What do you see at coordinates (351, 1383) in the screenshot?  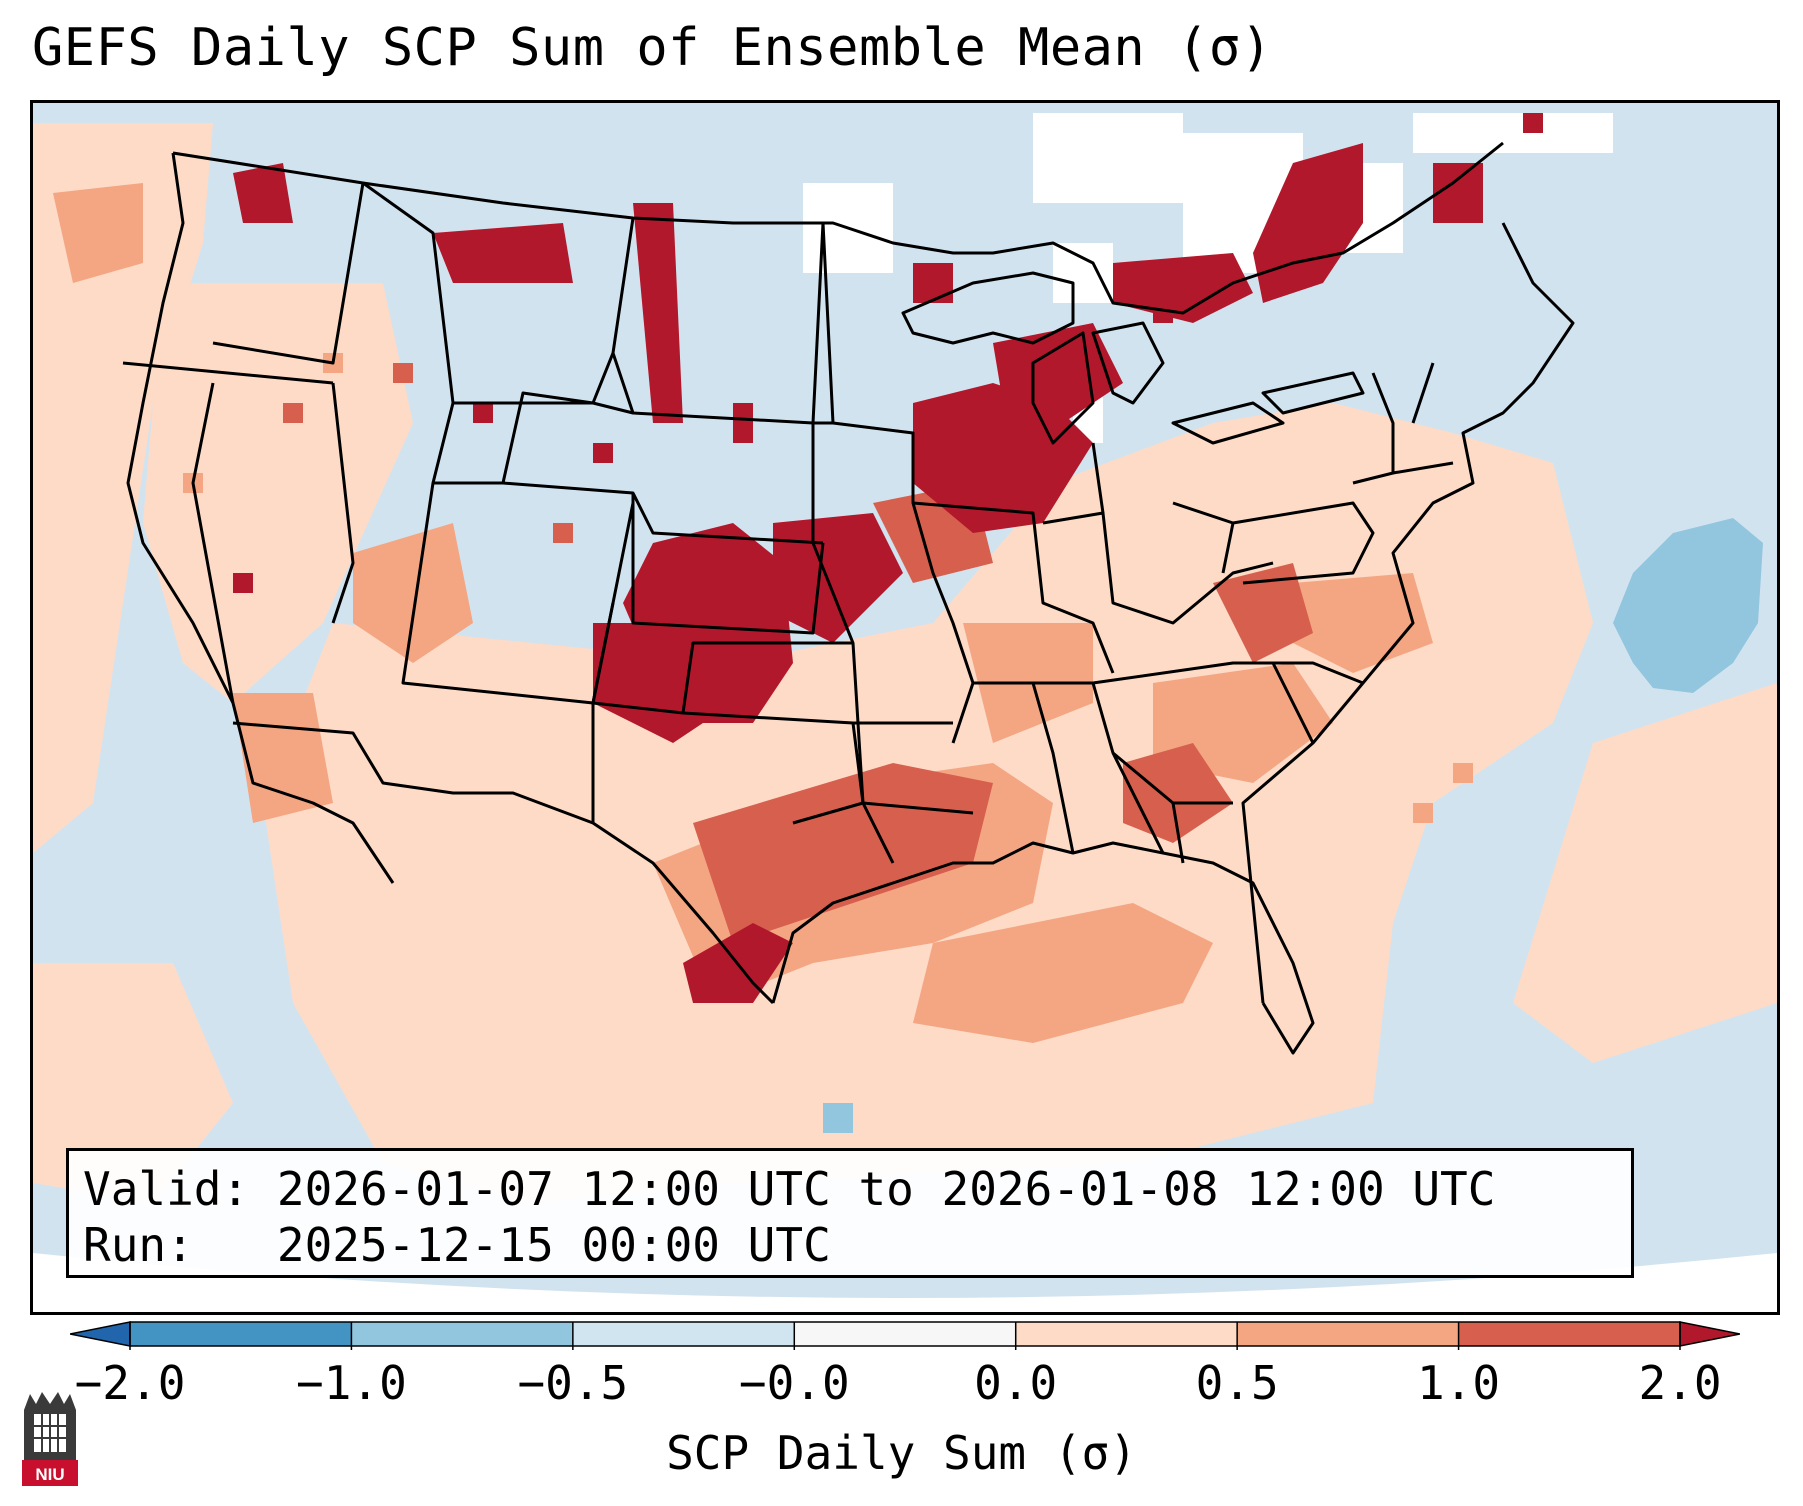 I see `colorbar-tick-label: −1.0` at bounding box center [351, 1383].